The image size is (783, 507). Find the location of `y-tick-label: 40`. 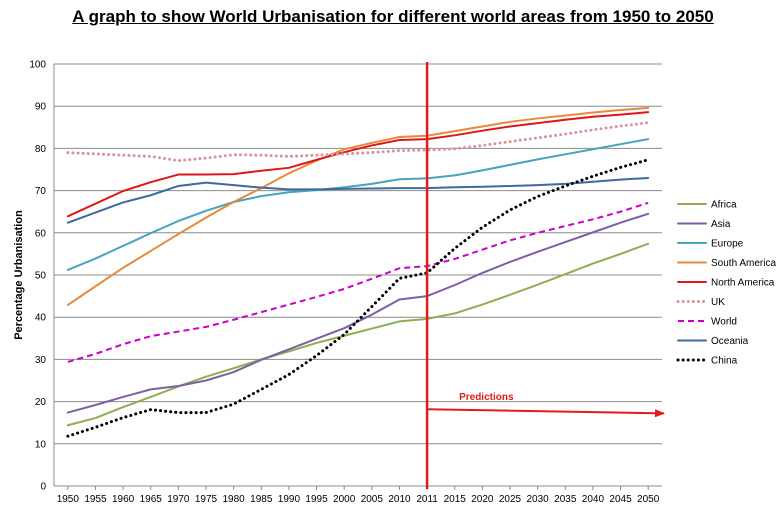

y-tick-label: 40 is located at coordinates (41, 318).